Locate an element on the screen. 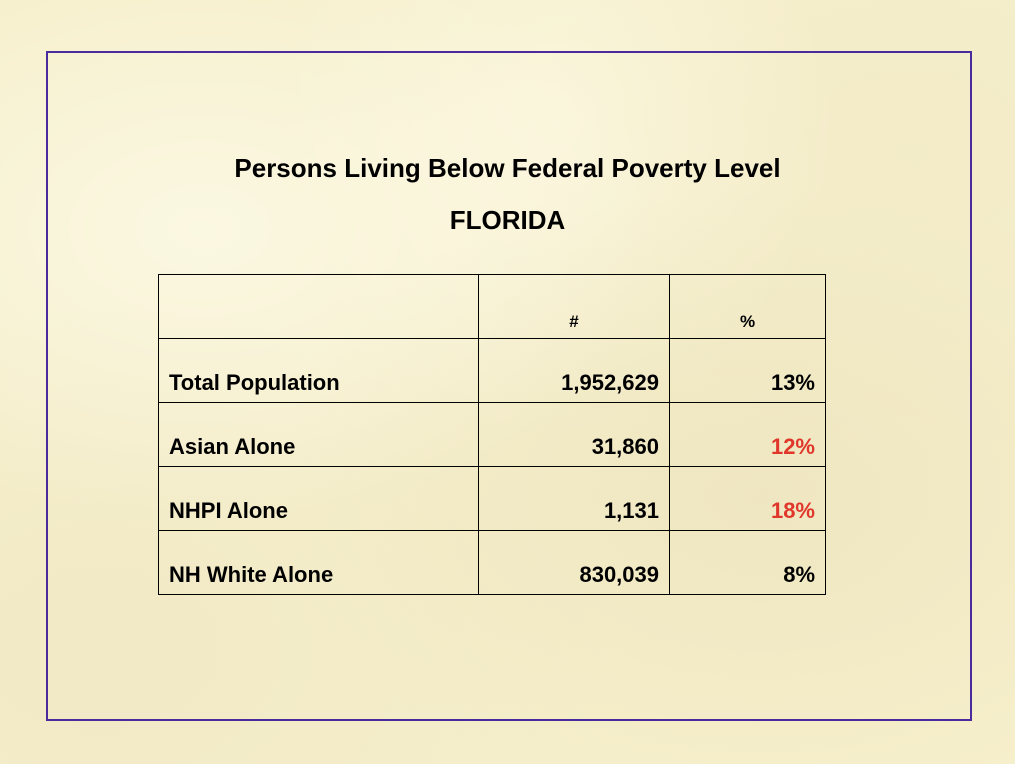 The height and width of the screenshot is (764, 1015). row-label: NH White Alone is located at coordinates (318, 562).